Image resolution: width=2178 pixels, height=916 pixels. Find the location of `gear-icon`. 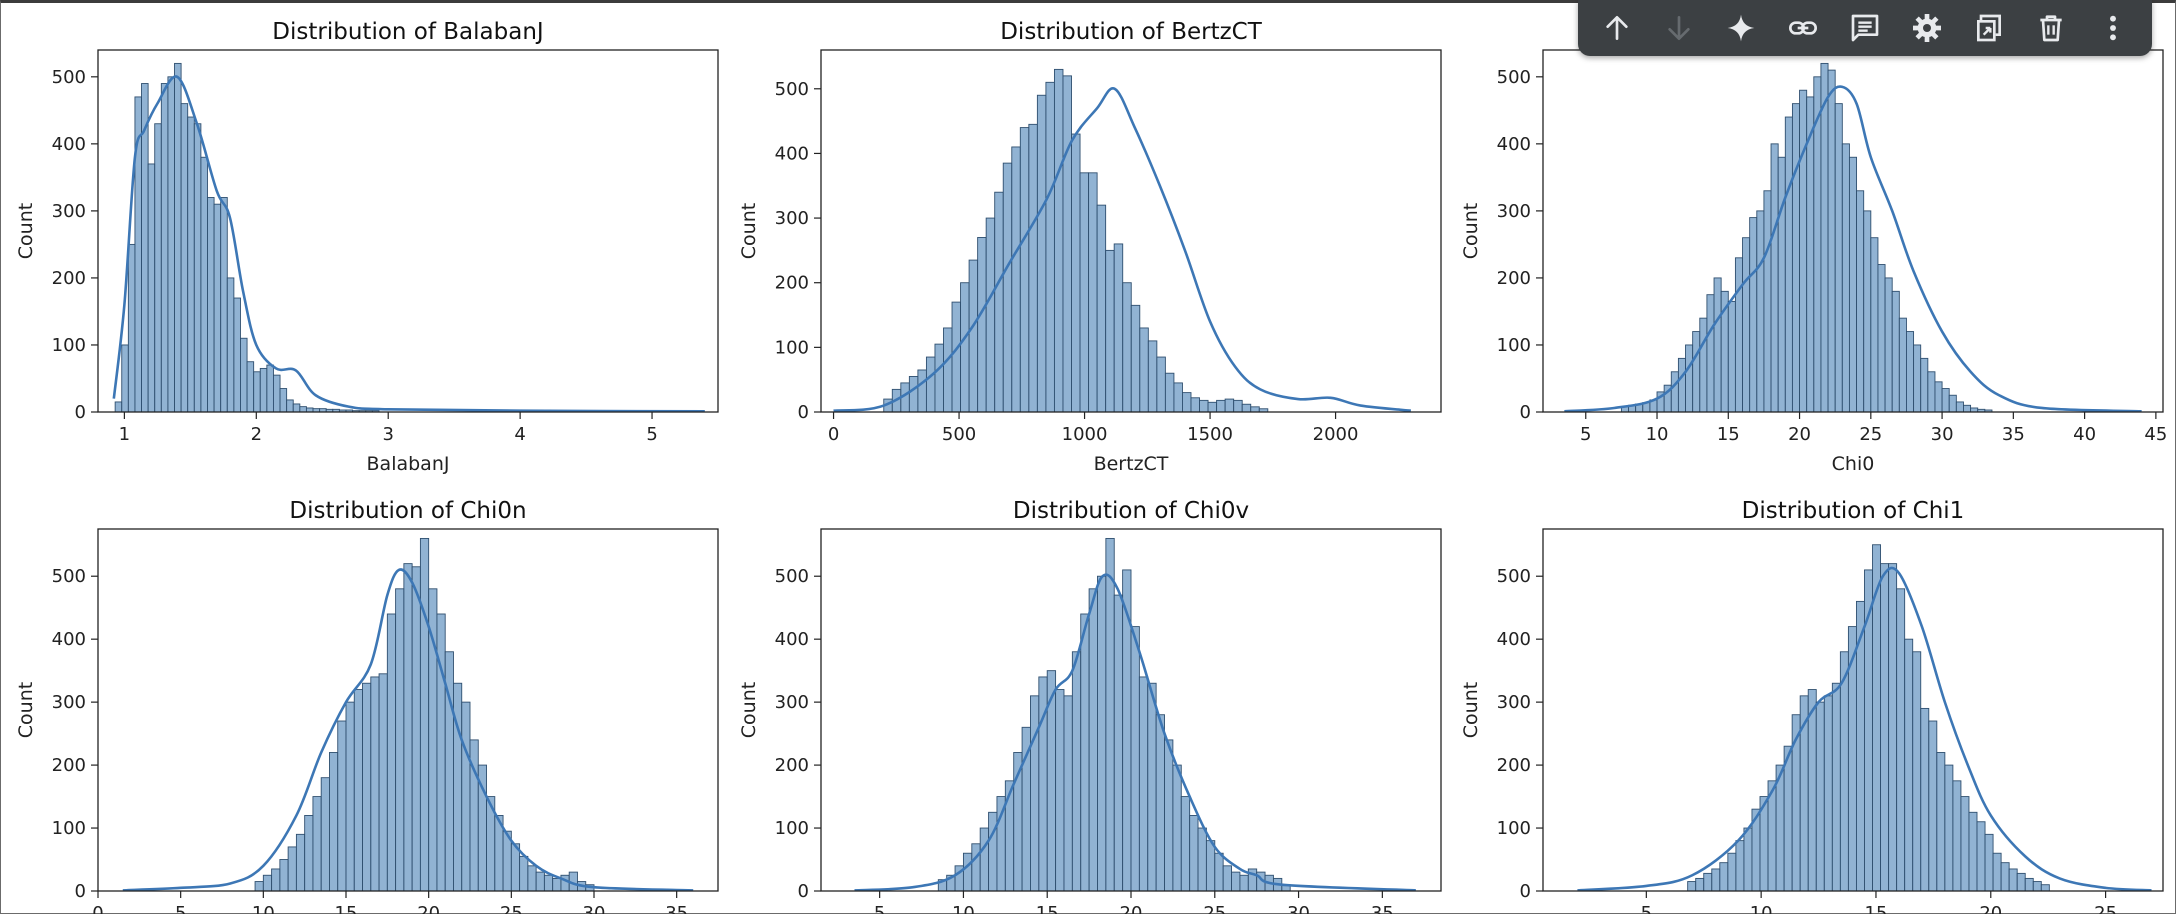

gear-icon is located at coordinates (1927, 28).